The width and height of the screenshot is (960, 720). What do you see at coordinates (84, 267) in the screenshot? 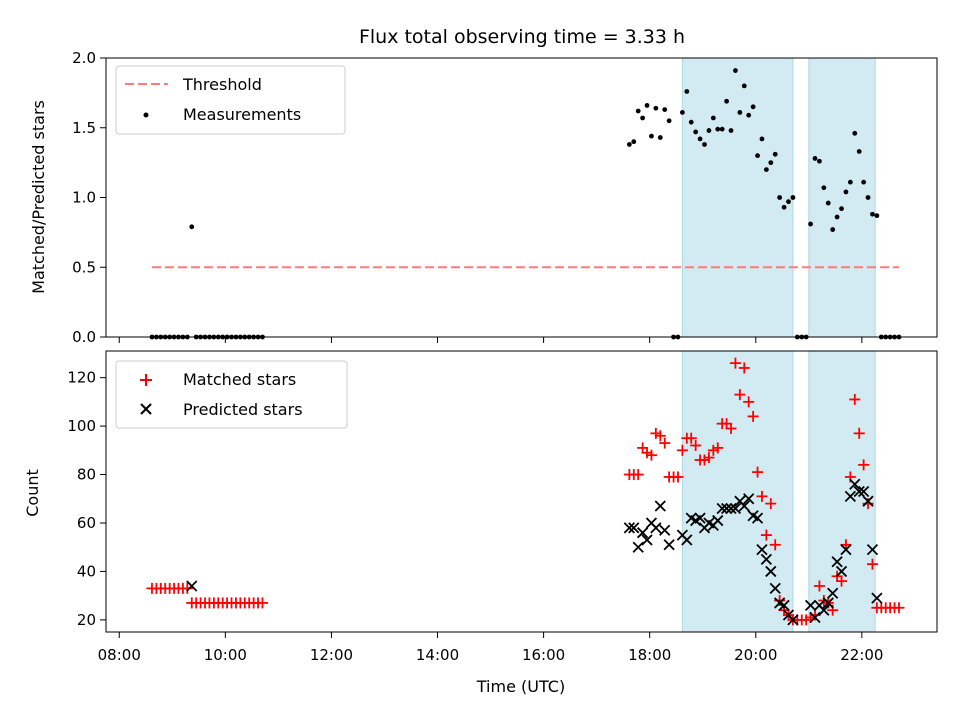
I see `top-y-tick-label: 0.5` at bounding box center [84, 267].